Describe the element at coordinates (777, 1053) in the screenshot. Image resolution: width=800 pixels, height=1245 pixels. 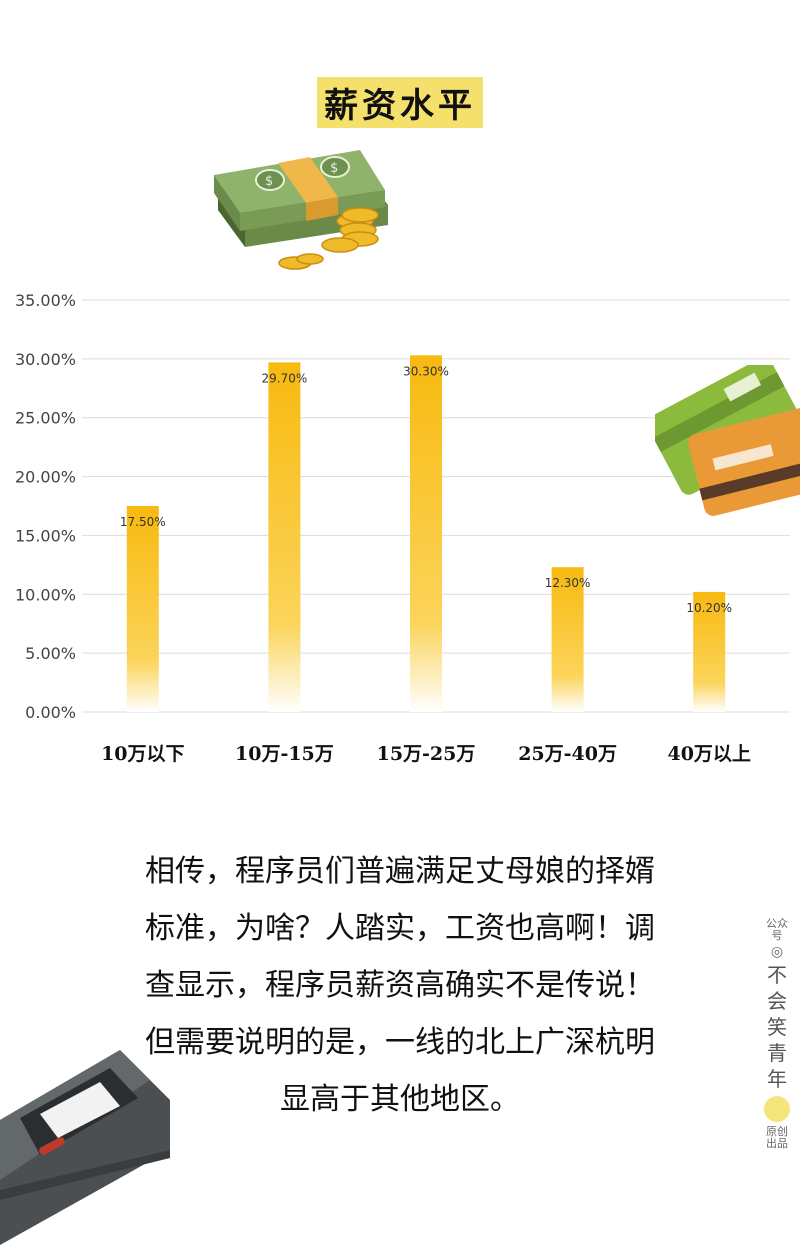
I see `watermark-char: 青` at that location.